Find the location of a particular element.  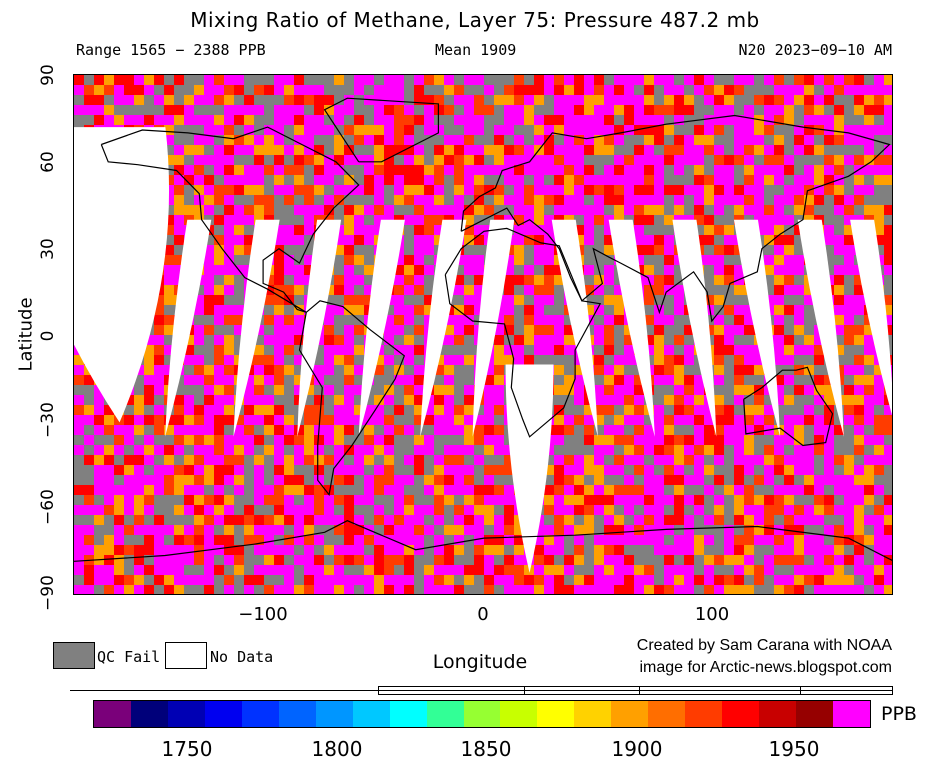

x-axis-label: Longitude is located at coordinates (480, 662).